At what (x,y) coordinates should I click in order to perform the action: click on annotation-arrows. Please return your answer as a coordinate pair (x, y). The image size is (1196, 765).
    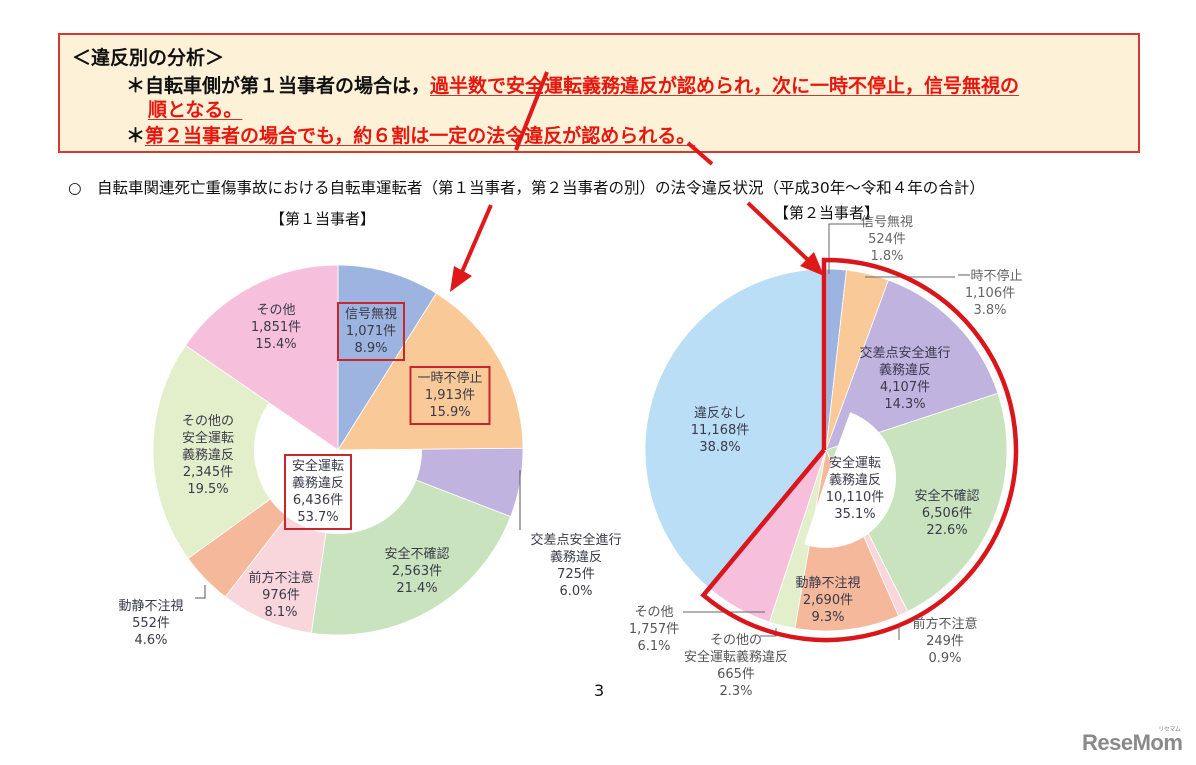
    Looking at the image, I should click on (637, 181).